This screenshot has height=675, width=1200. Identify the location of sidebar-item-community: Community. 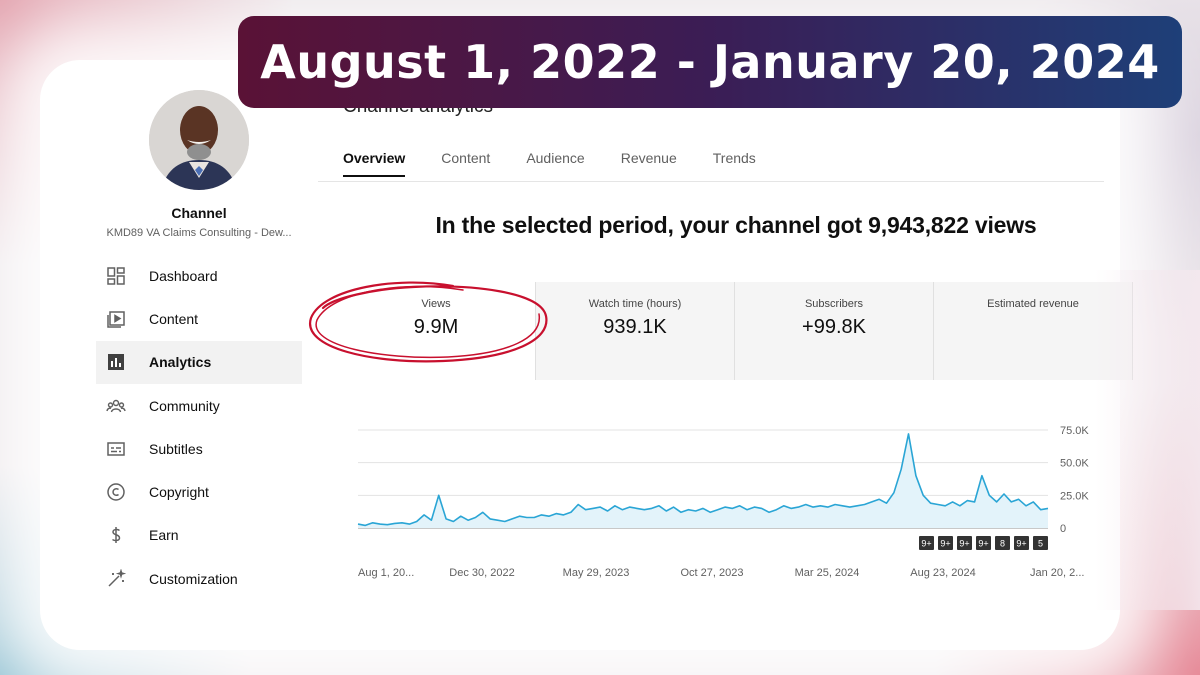
(199, 405).